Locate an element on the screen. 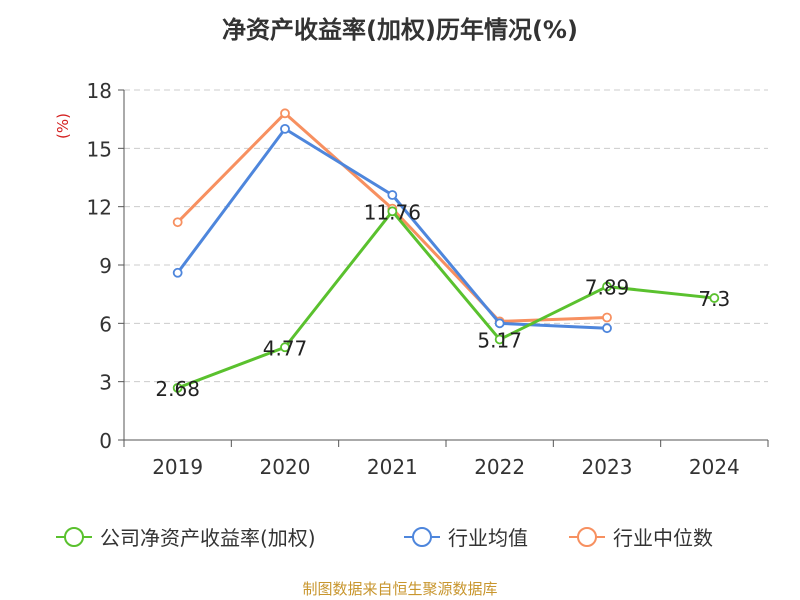 This screenshot has width=800, height=600. y-tick-label: 6 is located at coordinates (105, 324).